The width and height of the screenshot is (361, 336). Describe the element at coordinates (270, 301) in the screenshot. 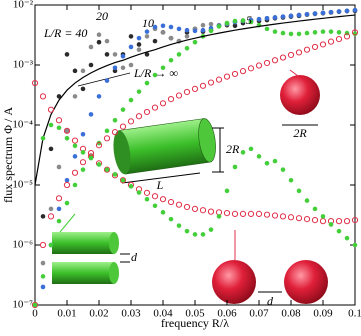

I see `annotation: d` at that location.